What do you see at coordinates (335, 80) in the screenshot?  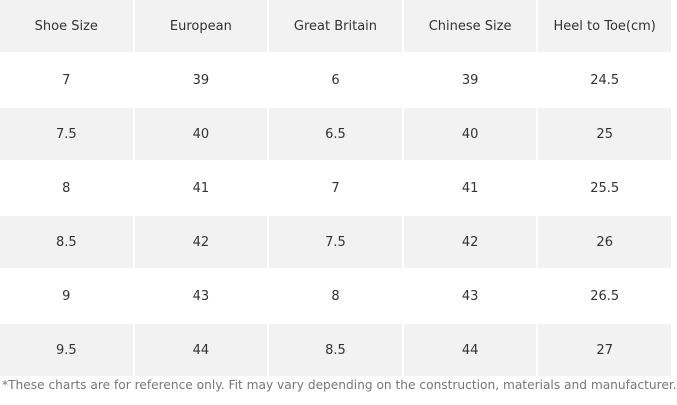 I see `table-cell: 6` at bounding box center [335, 80].